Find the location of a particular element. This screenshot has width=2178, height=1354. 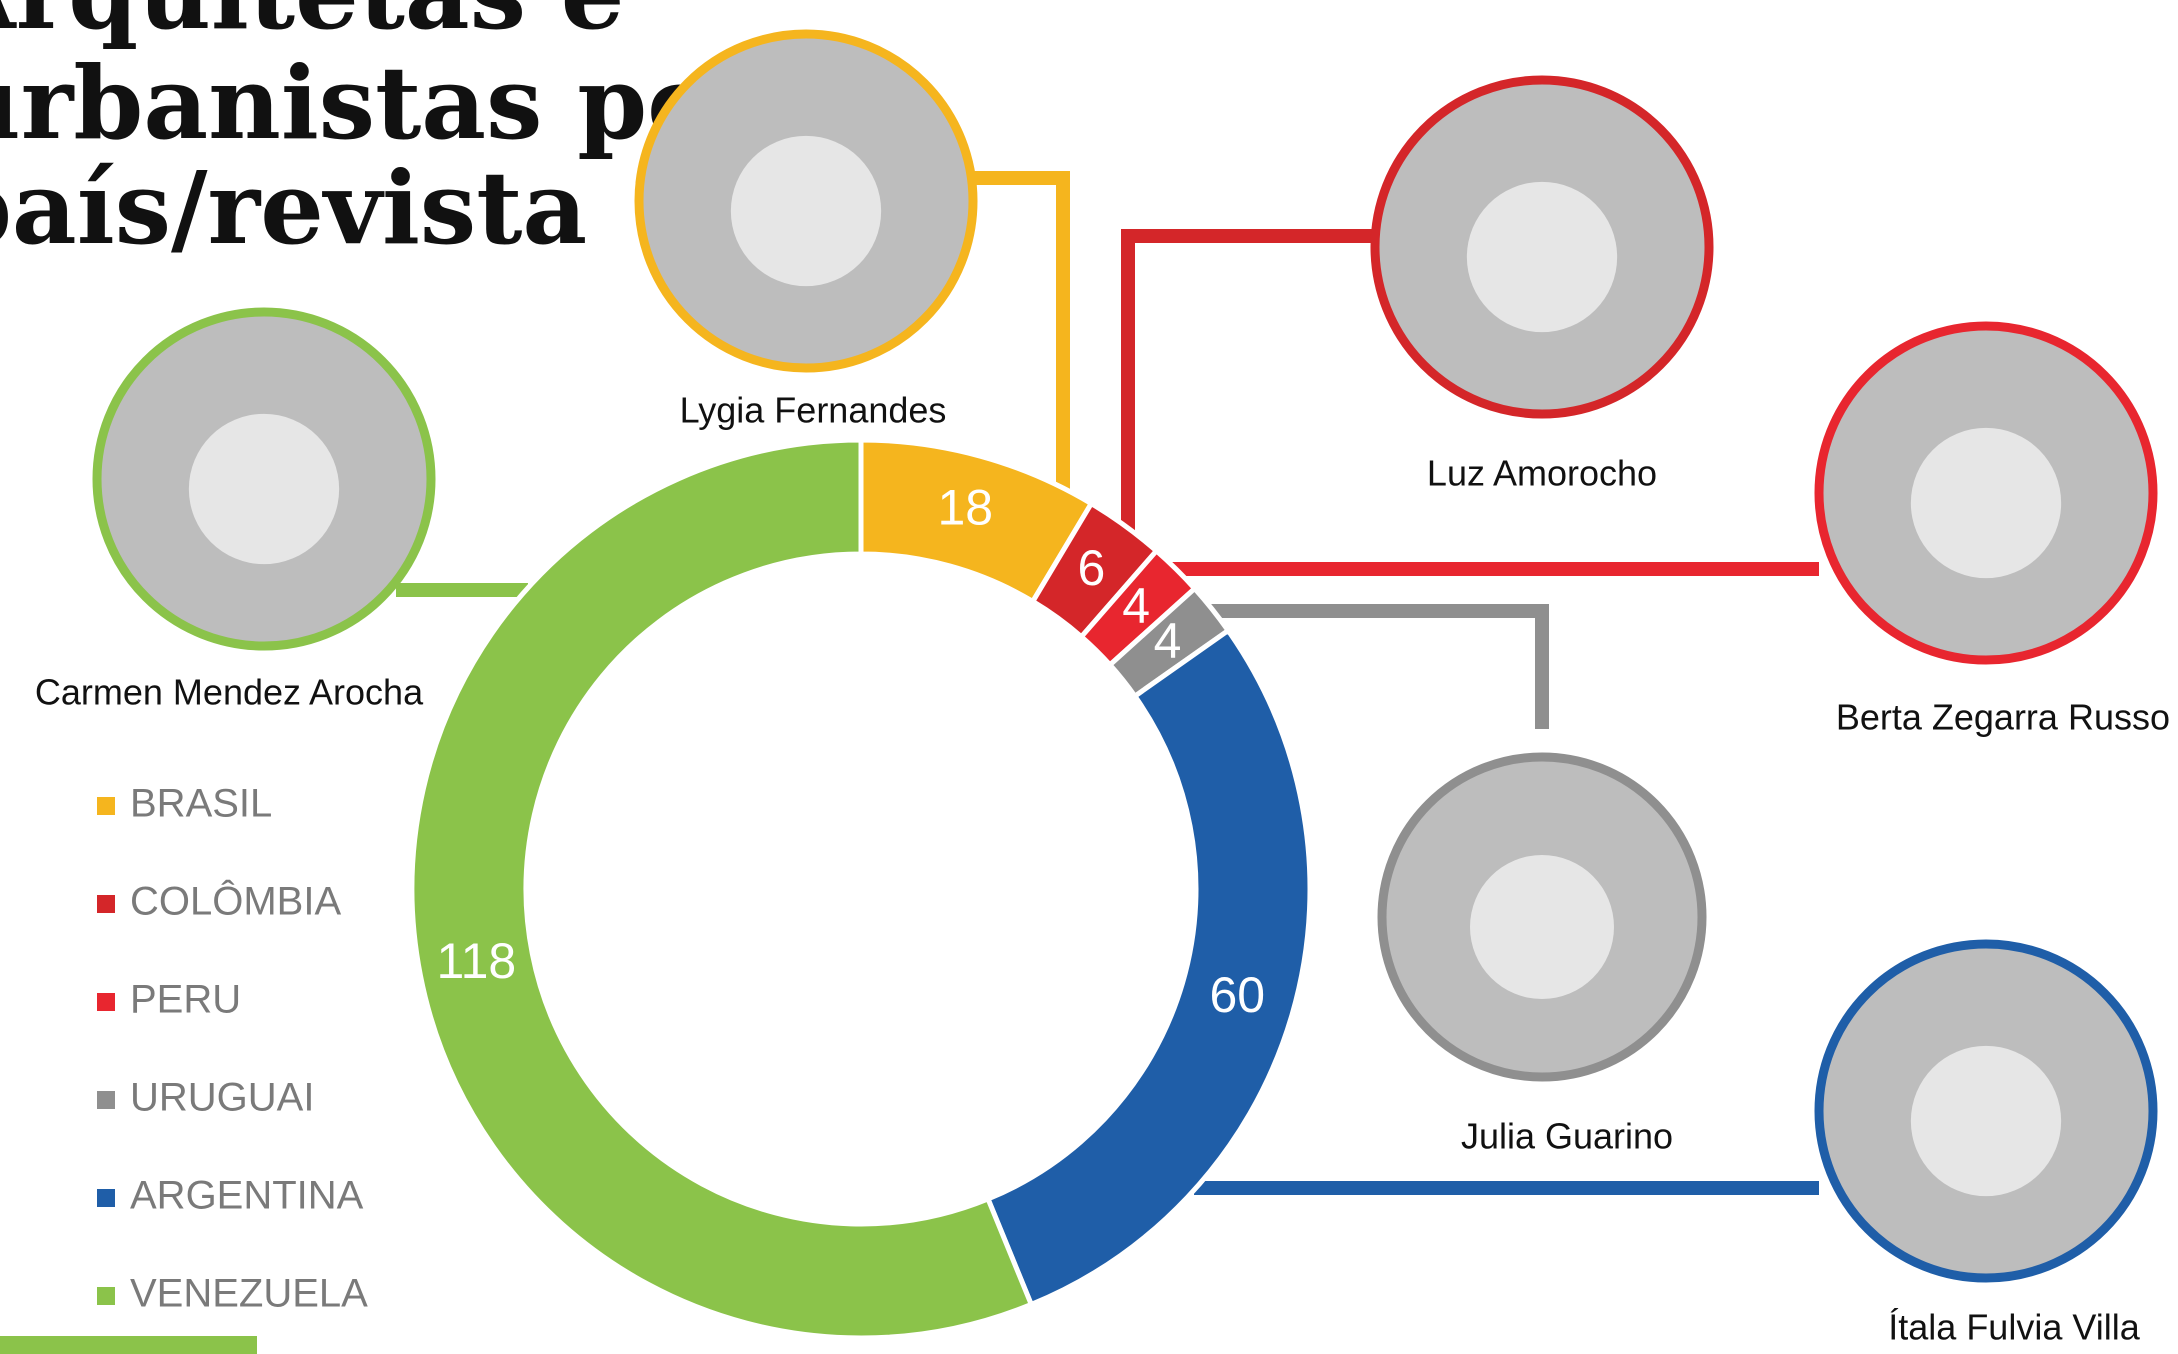

portrait-name: Ítala Fulvia Villa is located at coordinates (2014, 1327).